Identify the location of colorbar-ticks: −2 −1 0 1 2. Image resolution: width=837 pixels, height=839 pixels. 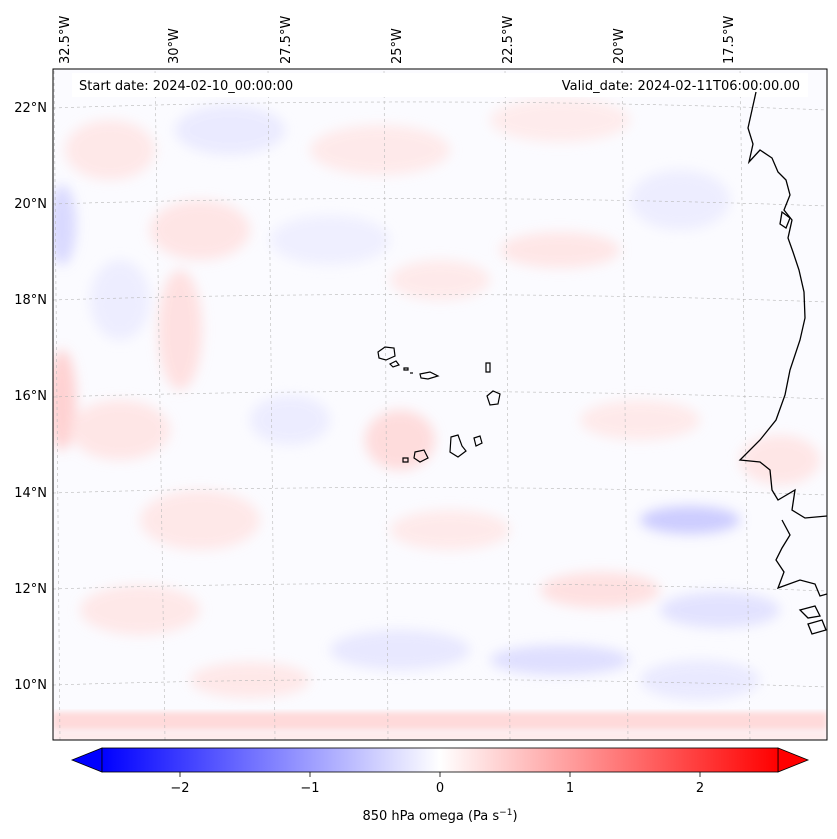
(437, 784).